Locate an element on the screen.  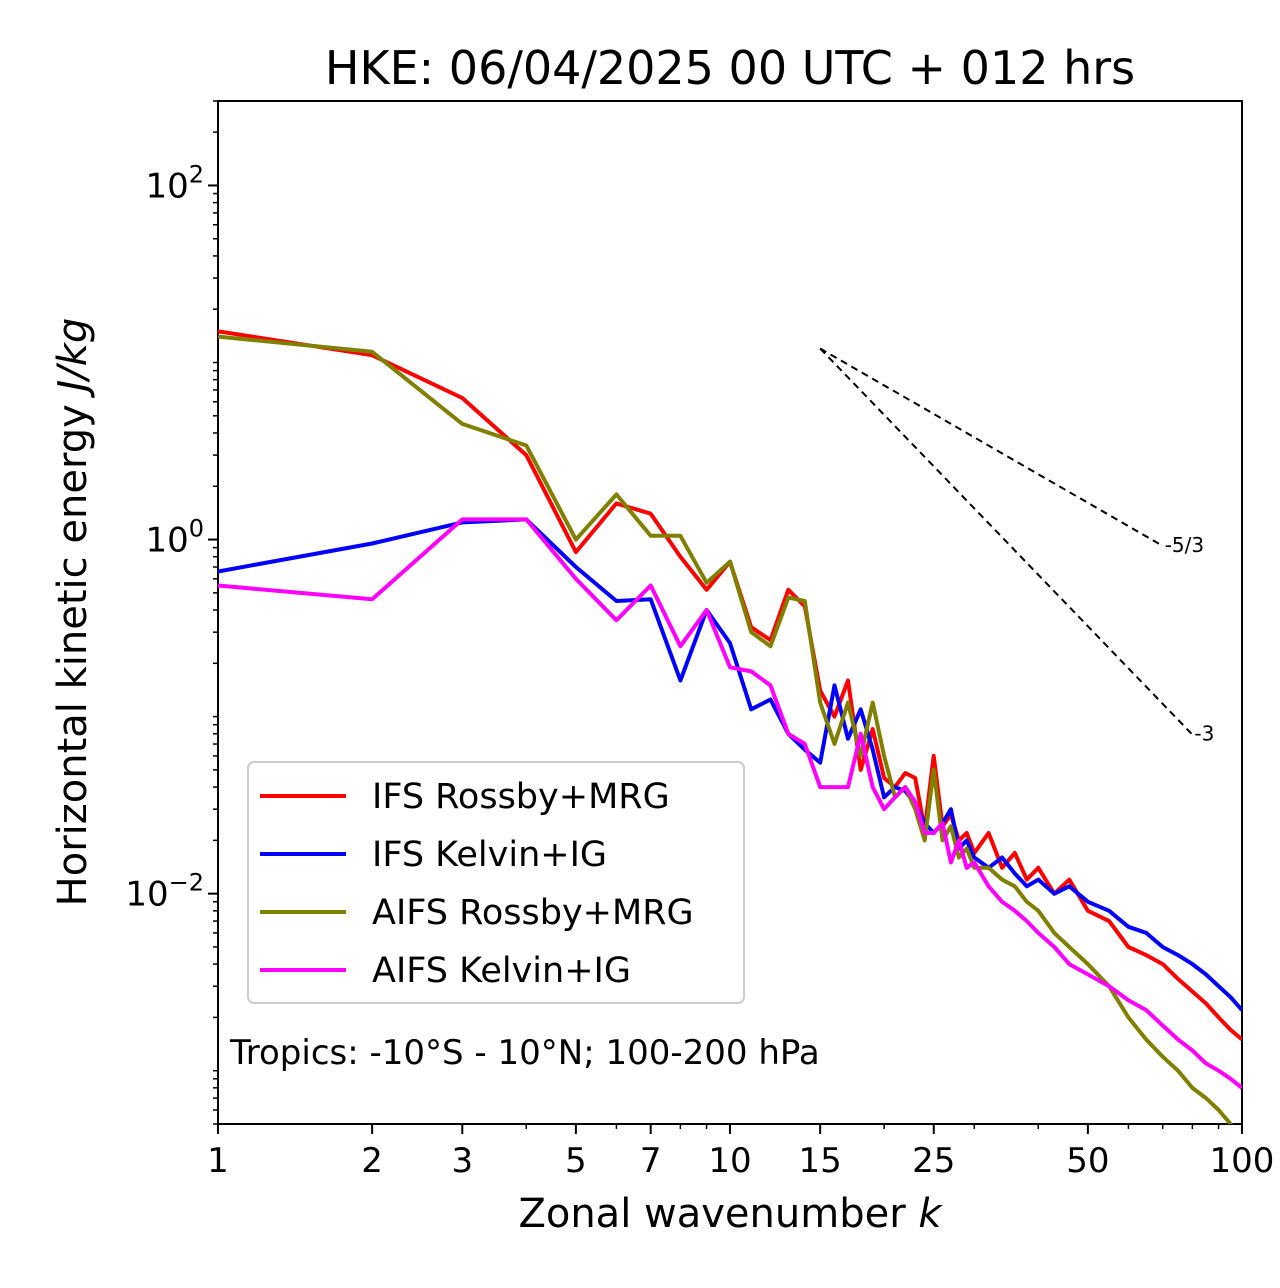
x-tick-label: 7 is located at coordinates (651, 1161).